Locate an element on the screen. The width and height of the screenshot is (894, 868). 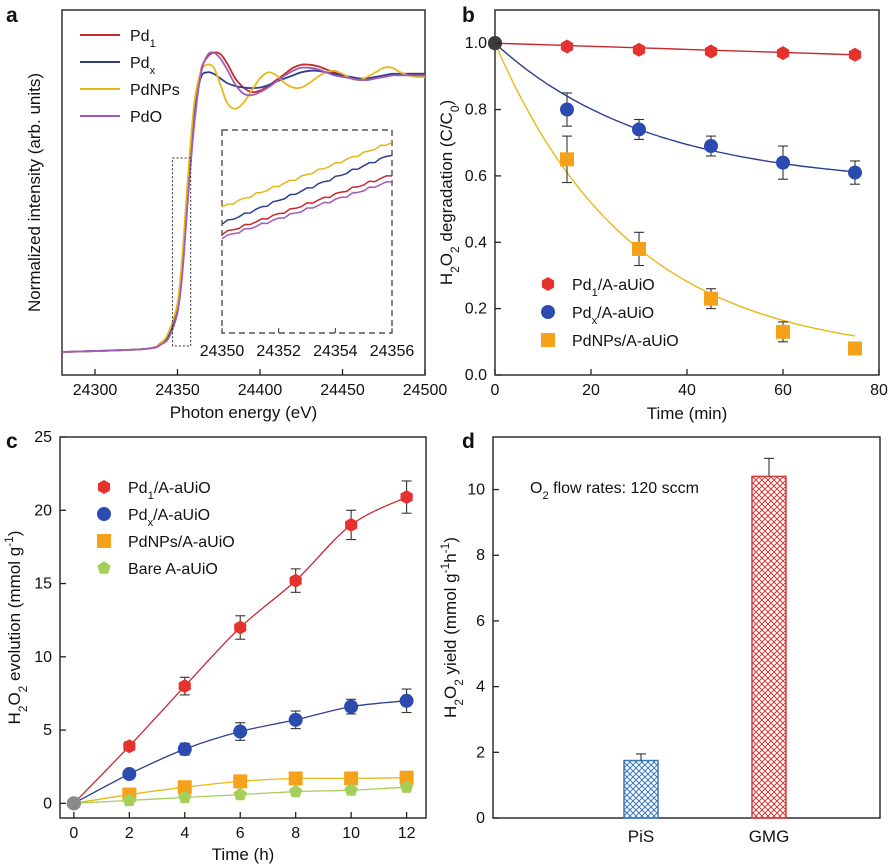
b-ytick-label: 0.6 is located at coordinates (476, 176).